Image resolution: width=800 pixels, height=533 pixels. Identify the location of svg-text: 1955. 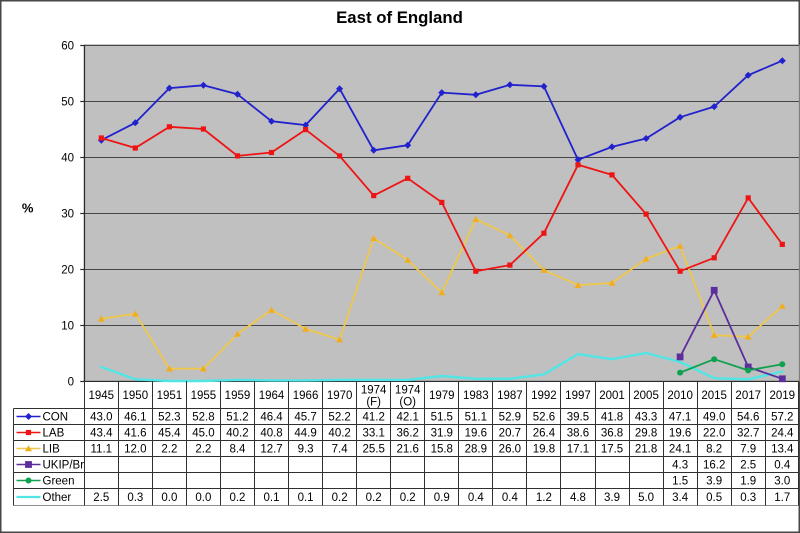
(204, 396).